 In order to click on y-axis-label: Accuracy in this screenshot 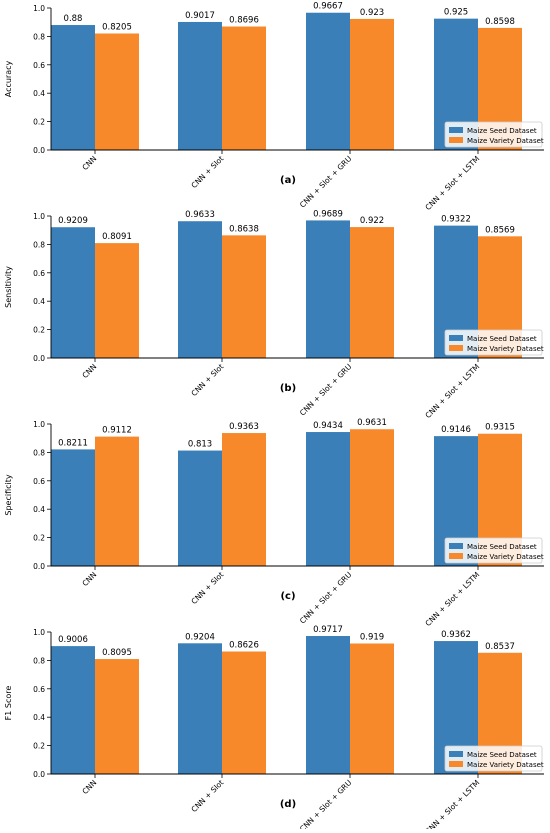, I will do `click(8, 78)`.